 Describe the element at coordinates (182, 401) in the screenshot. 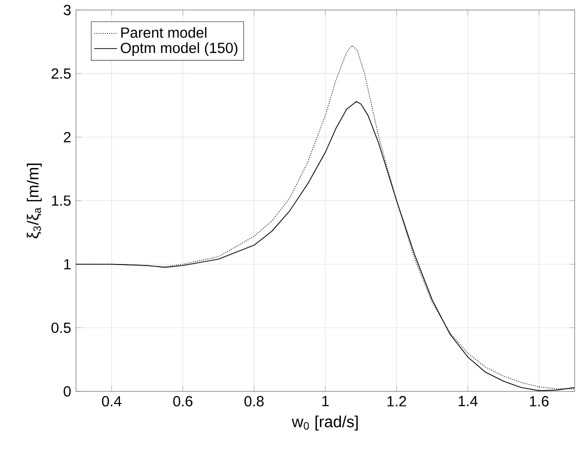

I see `x-tick-label: 0.6` at that location.